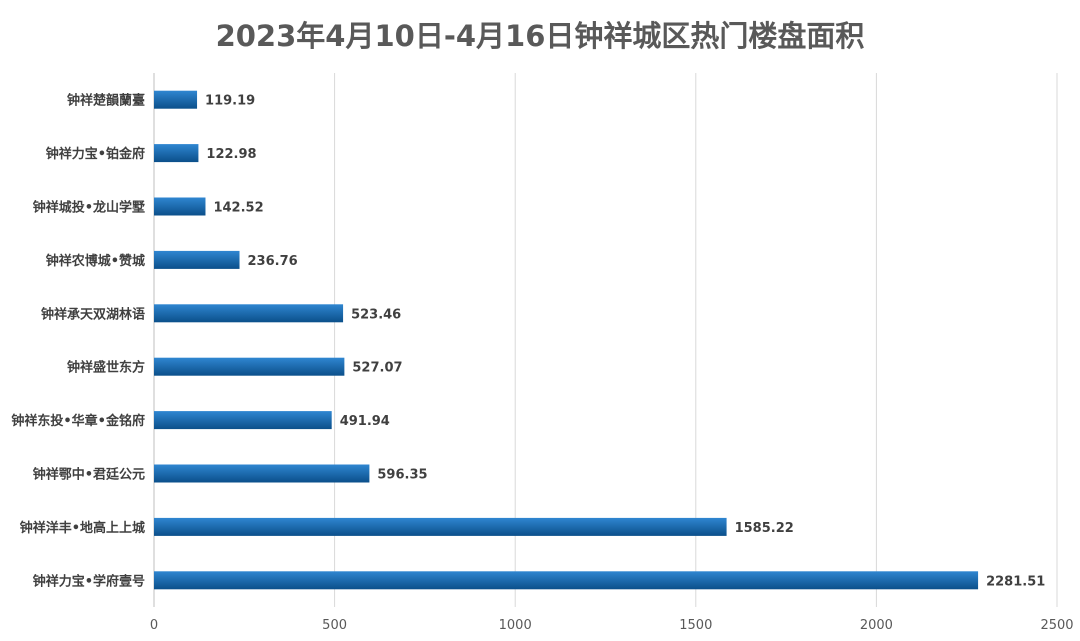  I want to click on x-tick-label: 2000, so click(876, 625).